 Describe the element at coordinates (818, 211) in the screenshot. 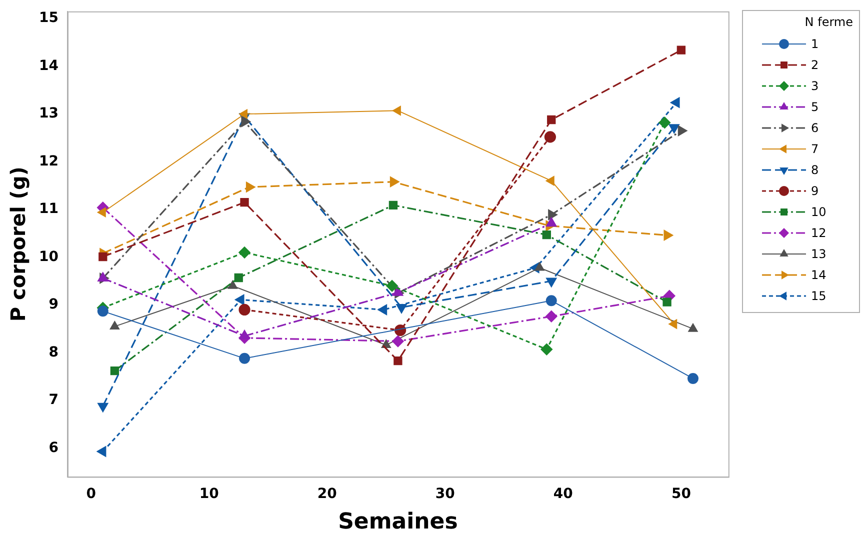

I see `legend-label: 10` at that location.